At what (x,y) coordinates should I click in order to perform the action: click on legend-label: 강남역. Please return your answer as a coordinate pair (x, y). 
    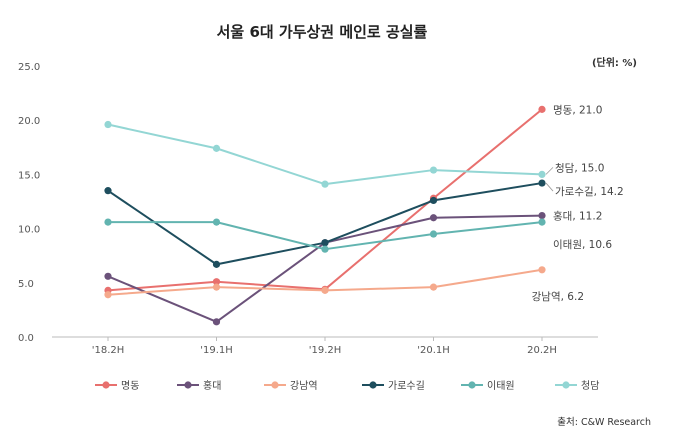
    Looking at the image, I should click on (304, 386).